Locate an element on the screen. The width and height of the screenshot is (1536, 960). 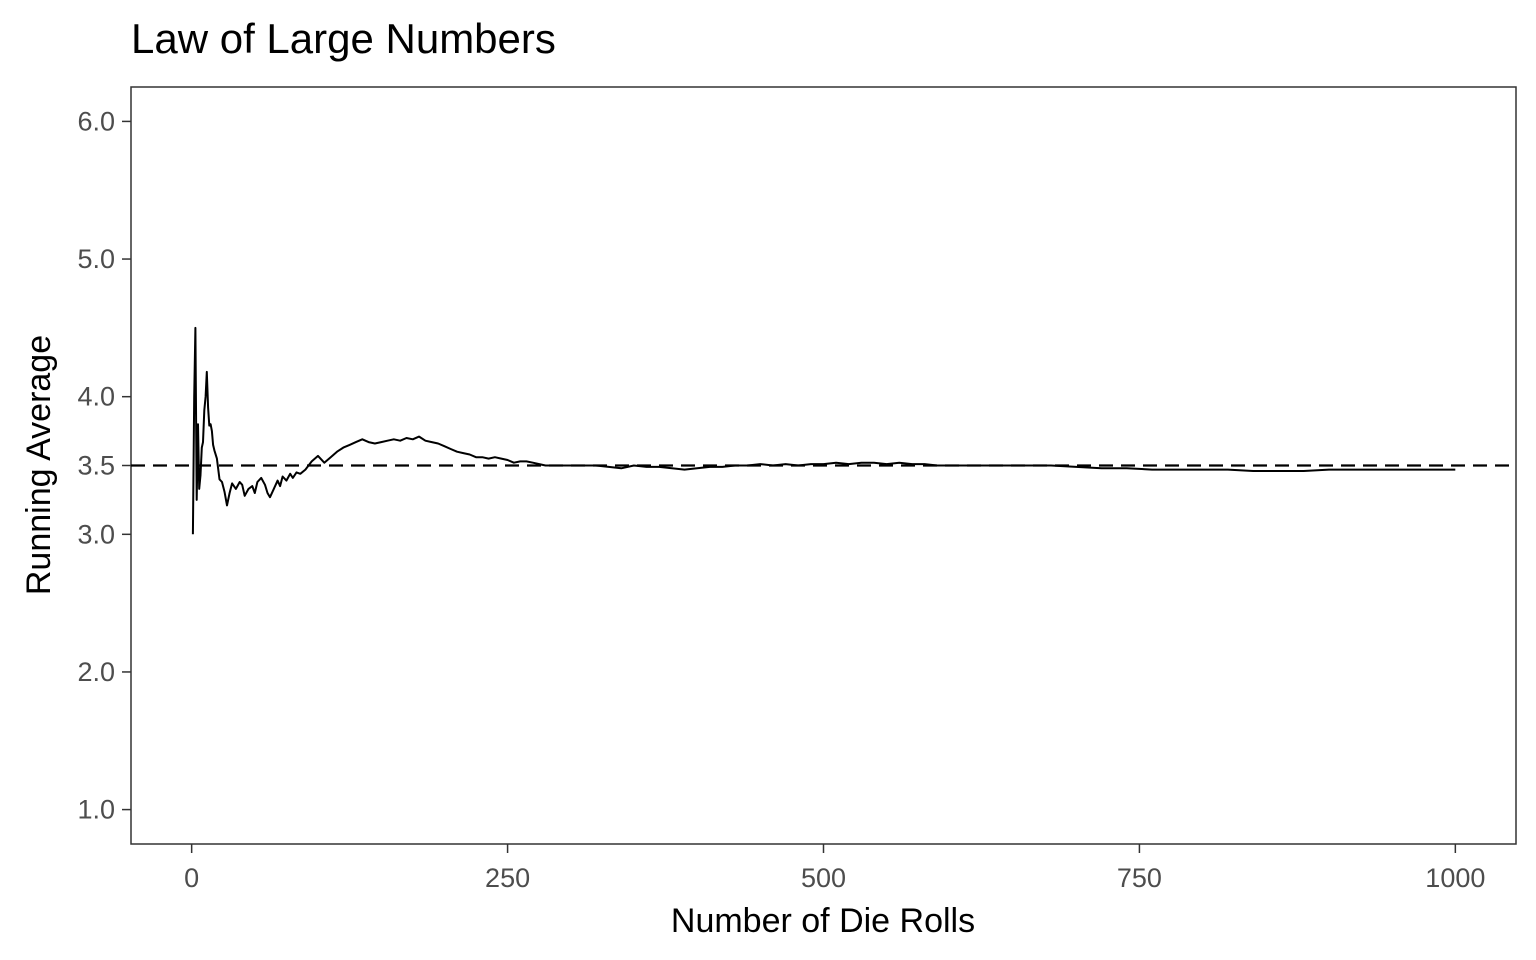
y-tick-label: 1.0 is located at coordinates (96, 810).